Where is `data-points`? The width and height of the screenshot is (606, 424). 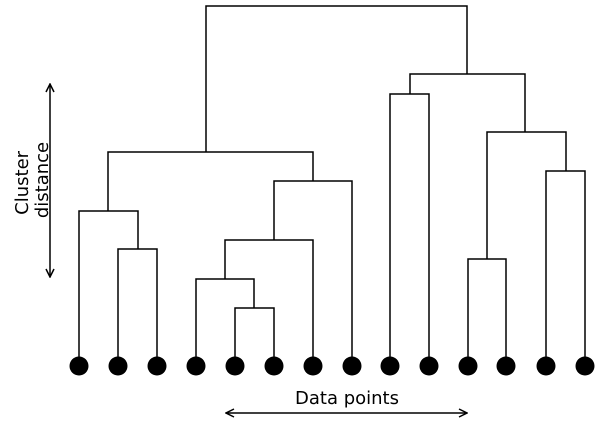
data-points is located at coordinates (332, 366).